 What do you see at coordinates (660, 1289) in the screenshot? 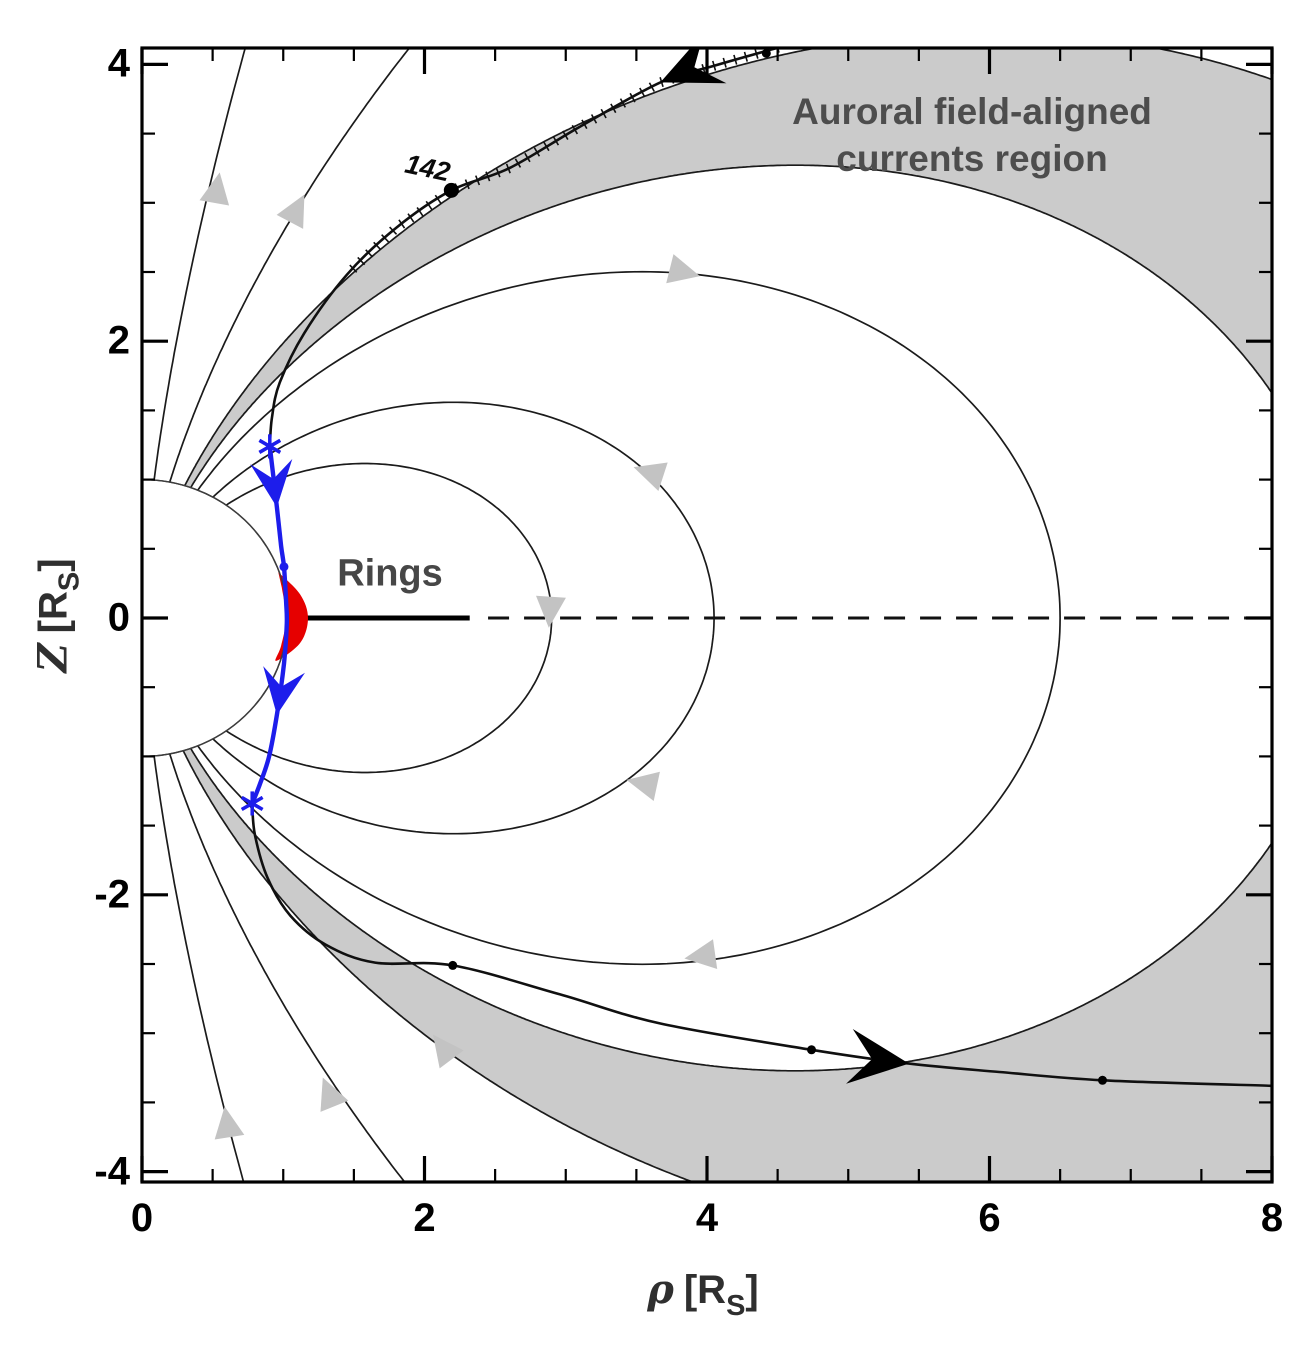
I see `x-axis-symbol: ρ` at bounding box center [660, 1289].